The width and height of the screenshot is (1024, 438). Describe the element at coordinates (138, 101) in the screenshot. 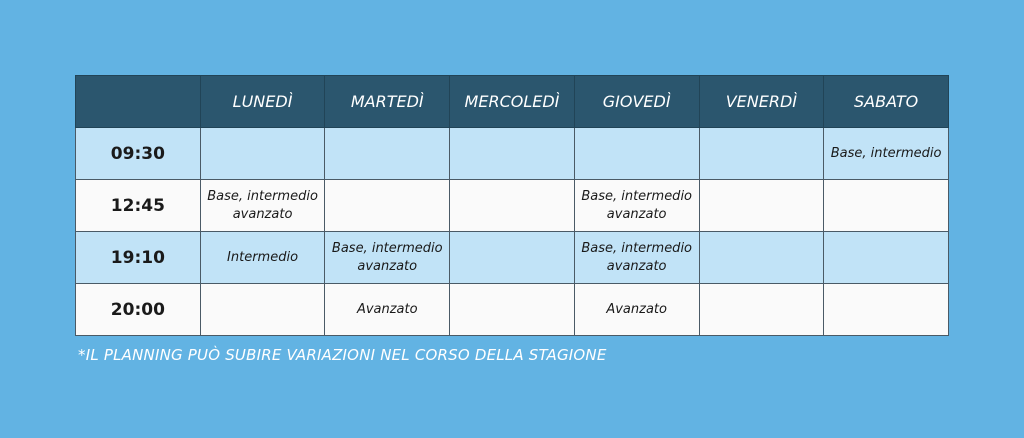

I see `header-corner` at that location.